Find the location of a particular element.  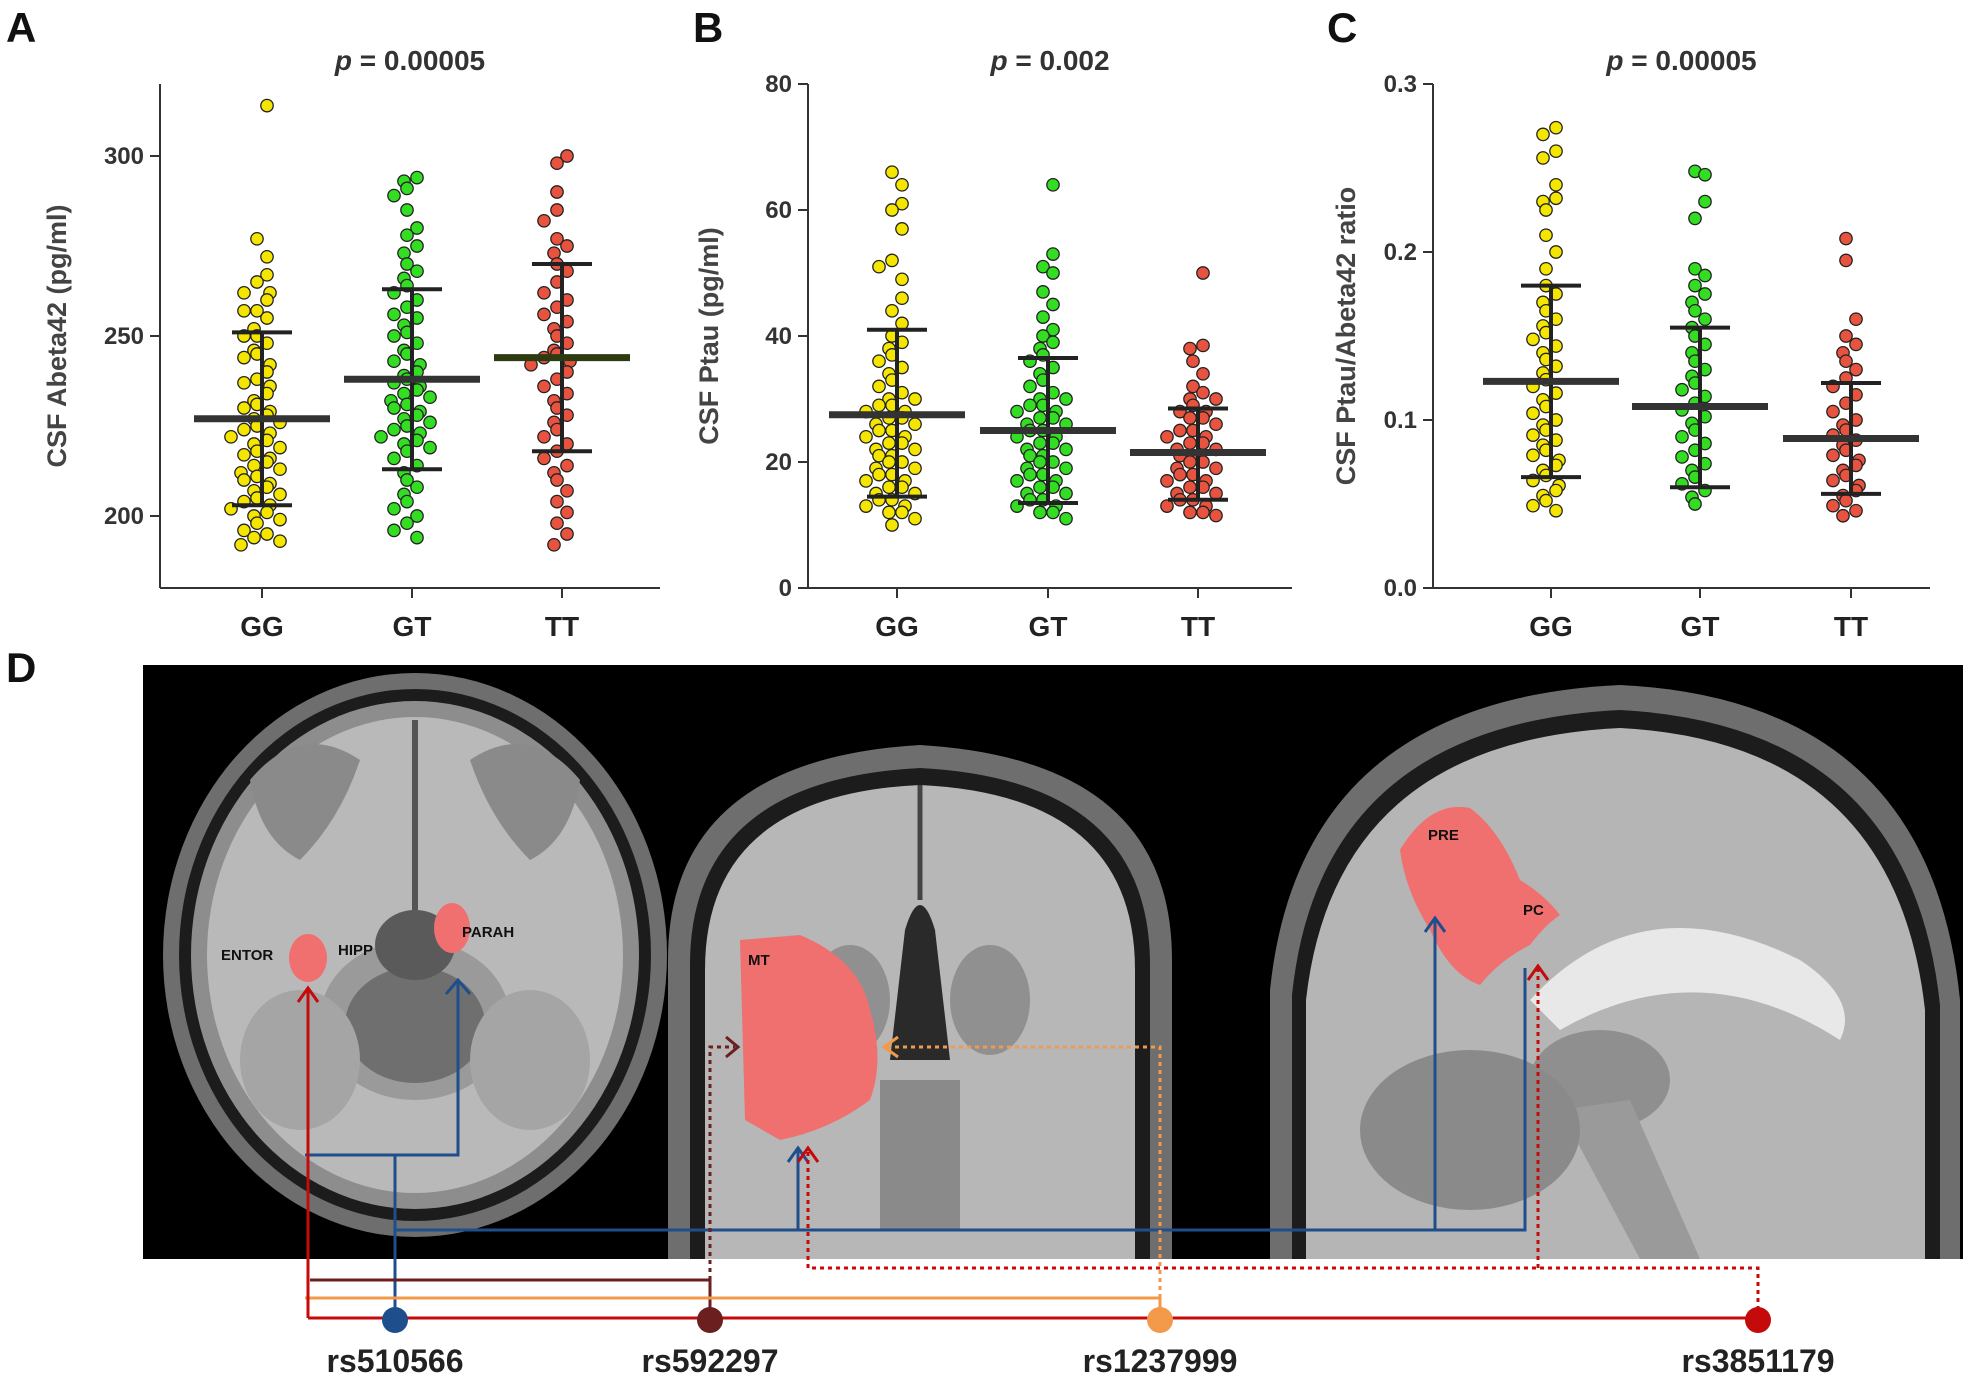

region-parah-highlight is located at coordinates (452, 928).